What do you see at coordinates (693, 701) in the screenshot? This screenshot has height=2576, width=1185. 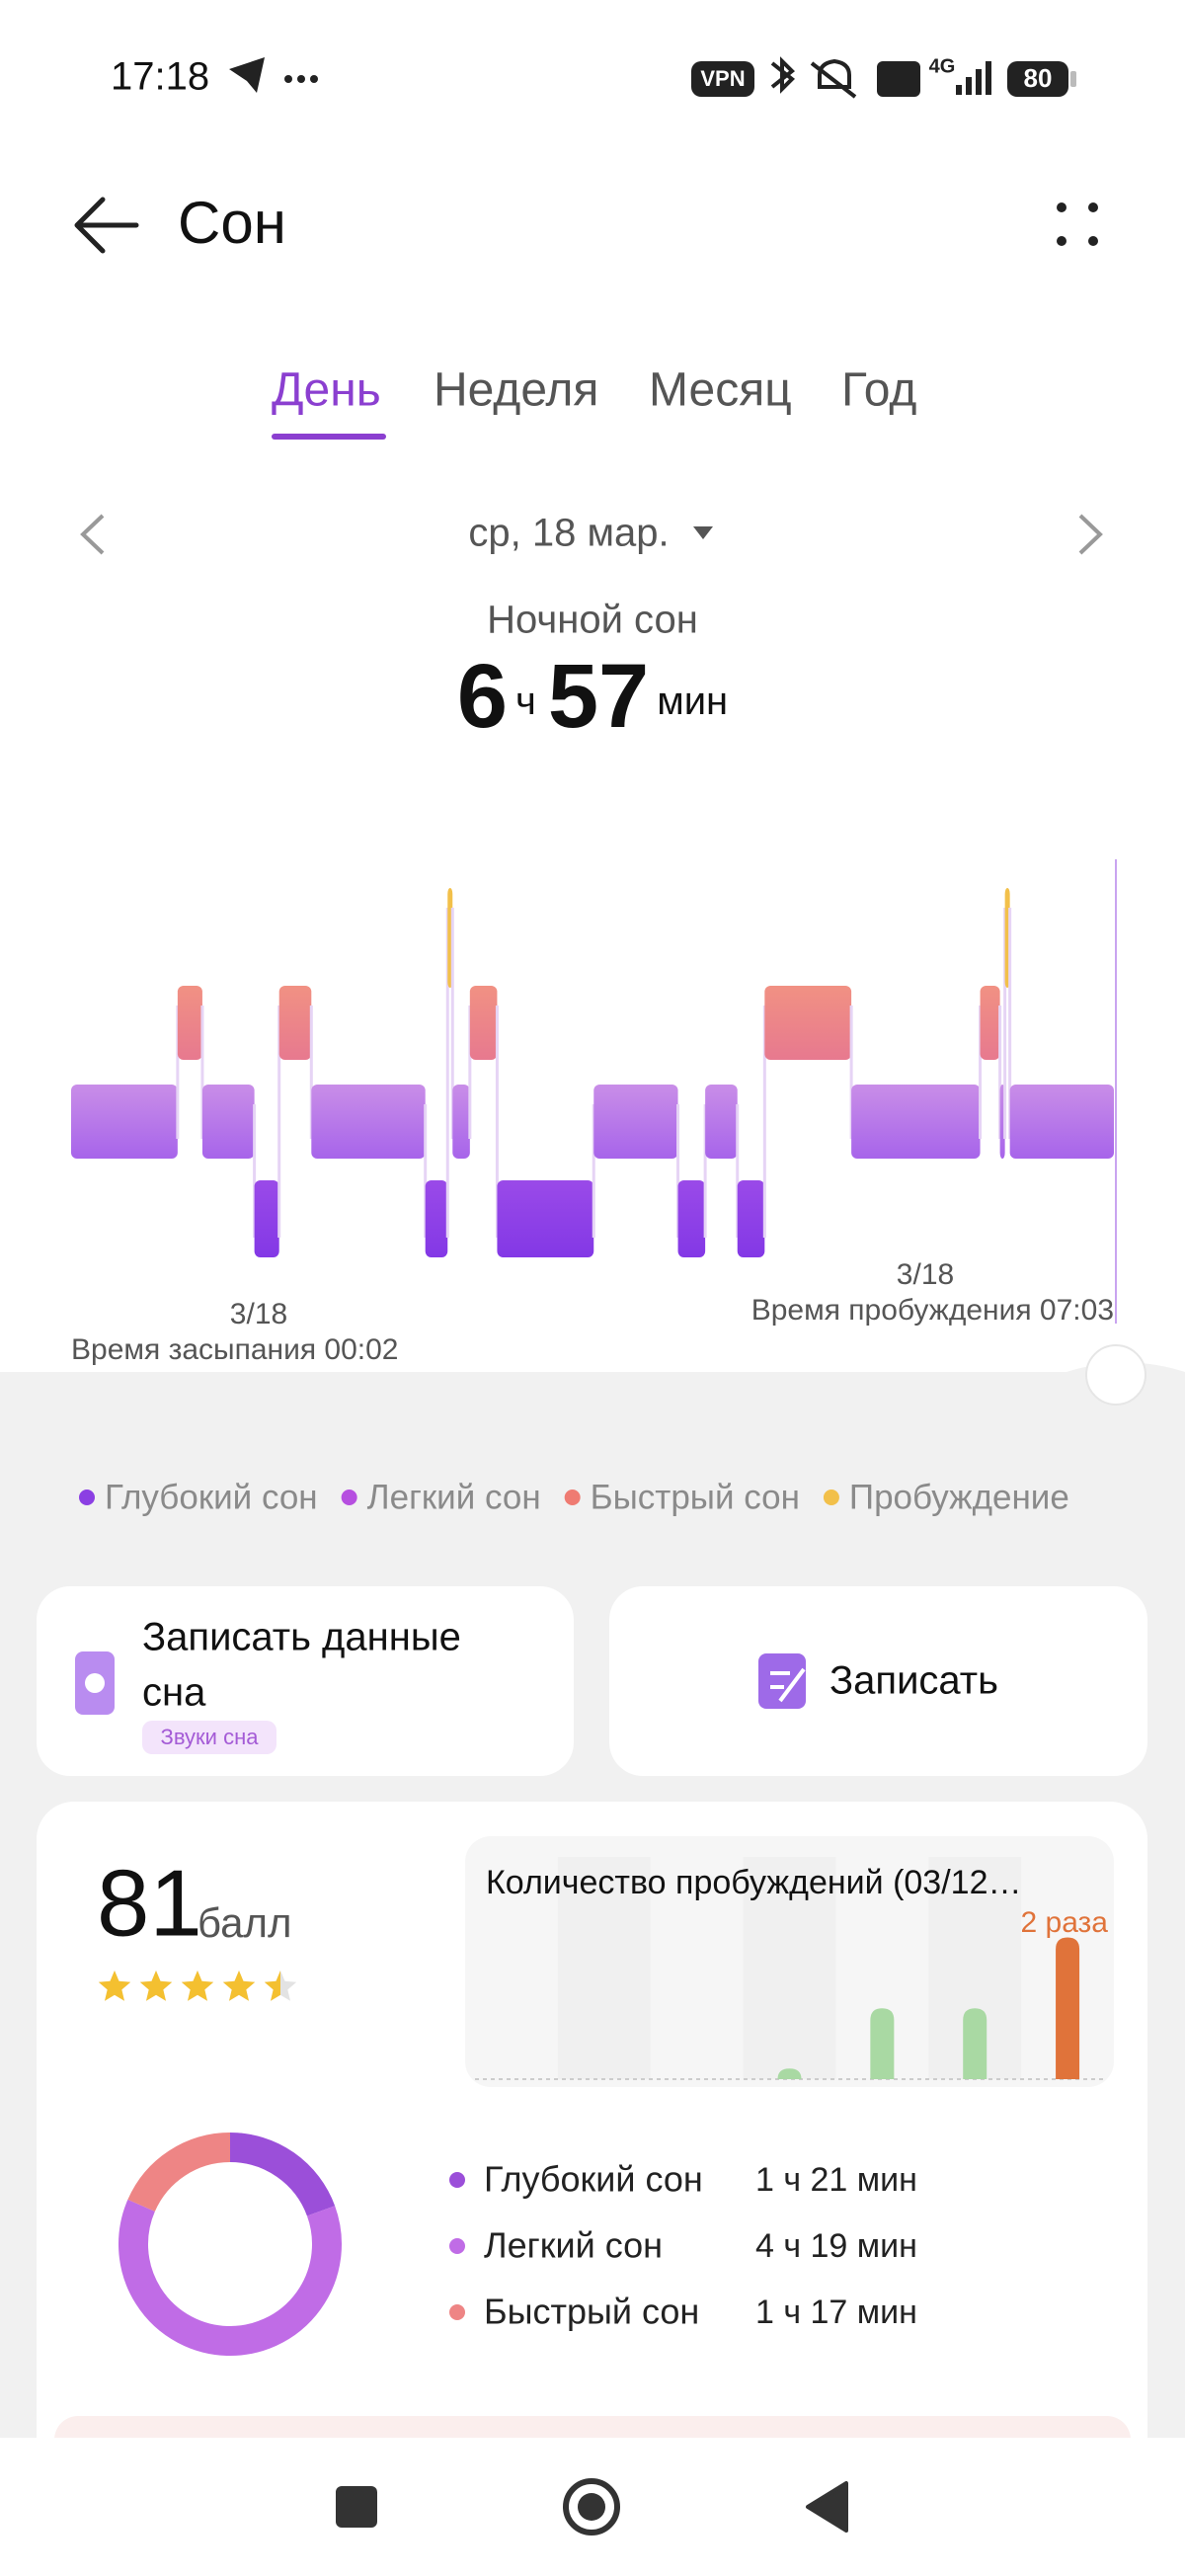 I see `summary-minutes-unit: мин` at bounding box center [693, 701].